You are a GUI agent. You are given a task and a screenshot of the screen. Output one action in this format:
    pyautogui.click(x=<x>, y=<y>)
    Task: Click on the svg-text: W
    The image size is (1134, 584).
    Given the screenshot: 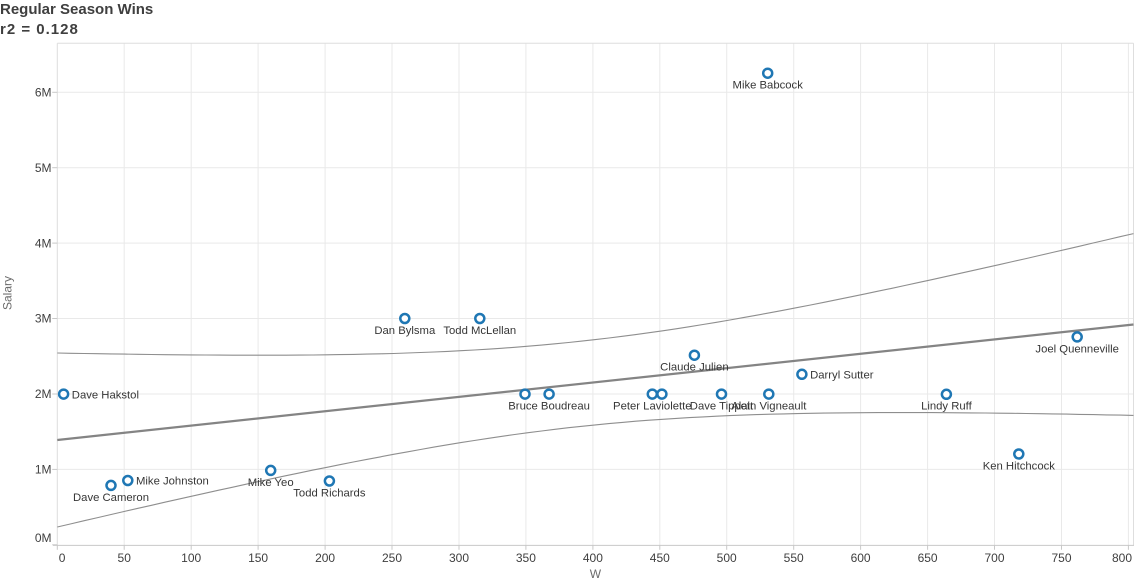 What is the action you would take?
    pyautogui.click(x=596, y=574)
    